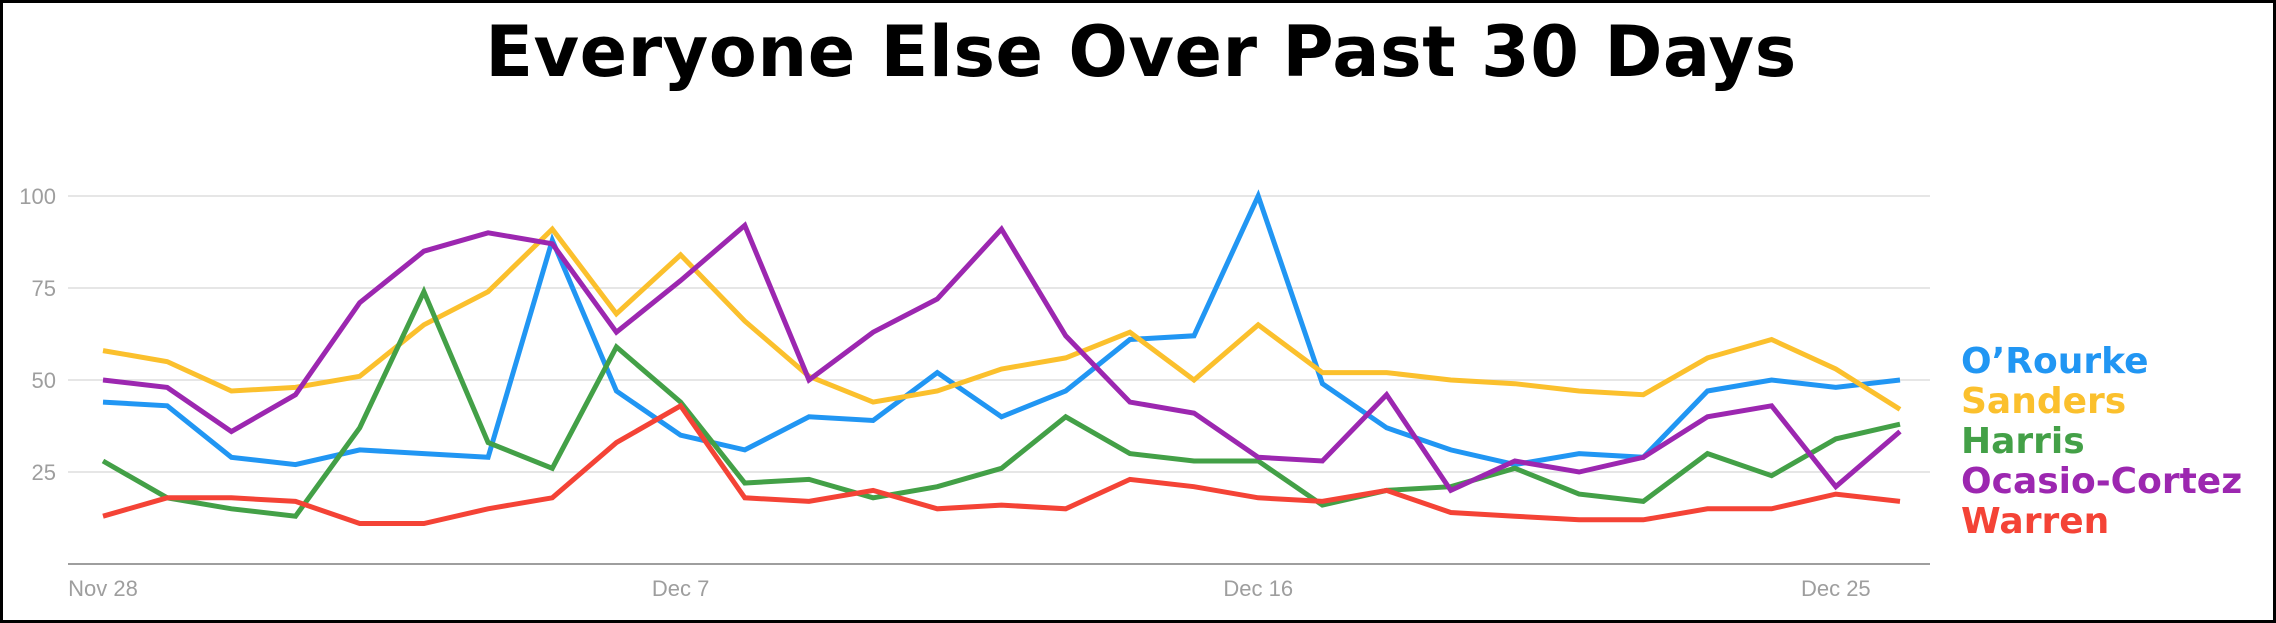 The height and width of the screenshot is (623, 2276). What do you see at coordinates (44, 288) in the screenshot?
I see `y-tick-label: 75` at bounding box center [44, 288].